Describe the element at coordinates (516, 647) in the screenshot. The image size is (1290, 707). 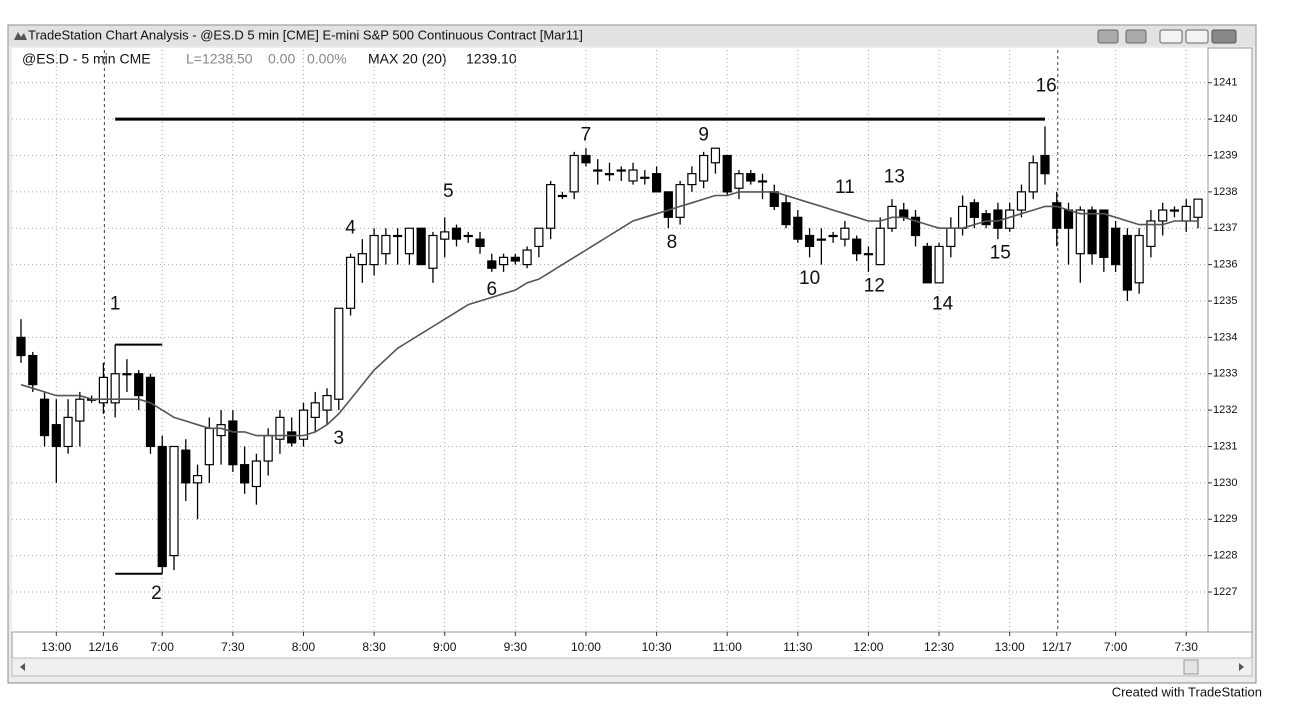
I see `x-tick-label: 9:30` at that location.